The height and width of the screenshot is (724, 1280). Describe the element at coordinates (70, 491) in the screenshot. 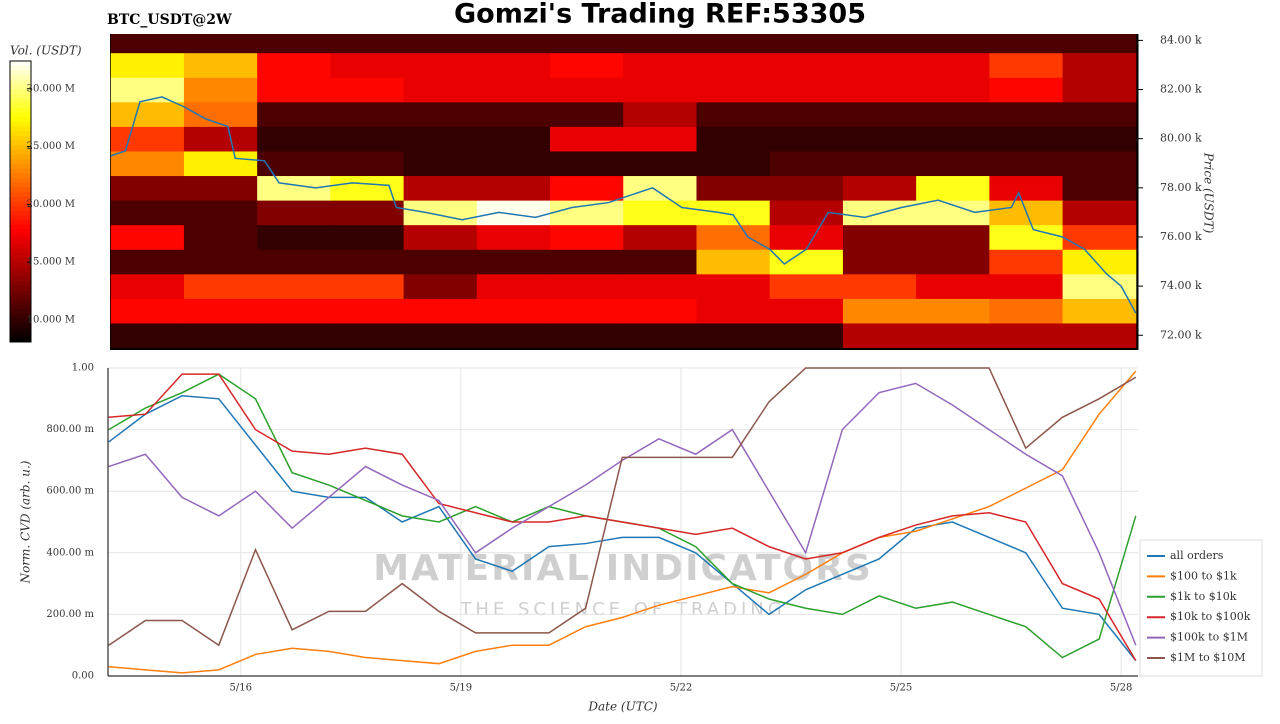

I see `y-tick-label: 600.00 m` at that location.